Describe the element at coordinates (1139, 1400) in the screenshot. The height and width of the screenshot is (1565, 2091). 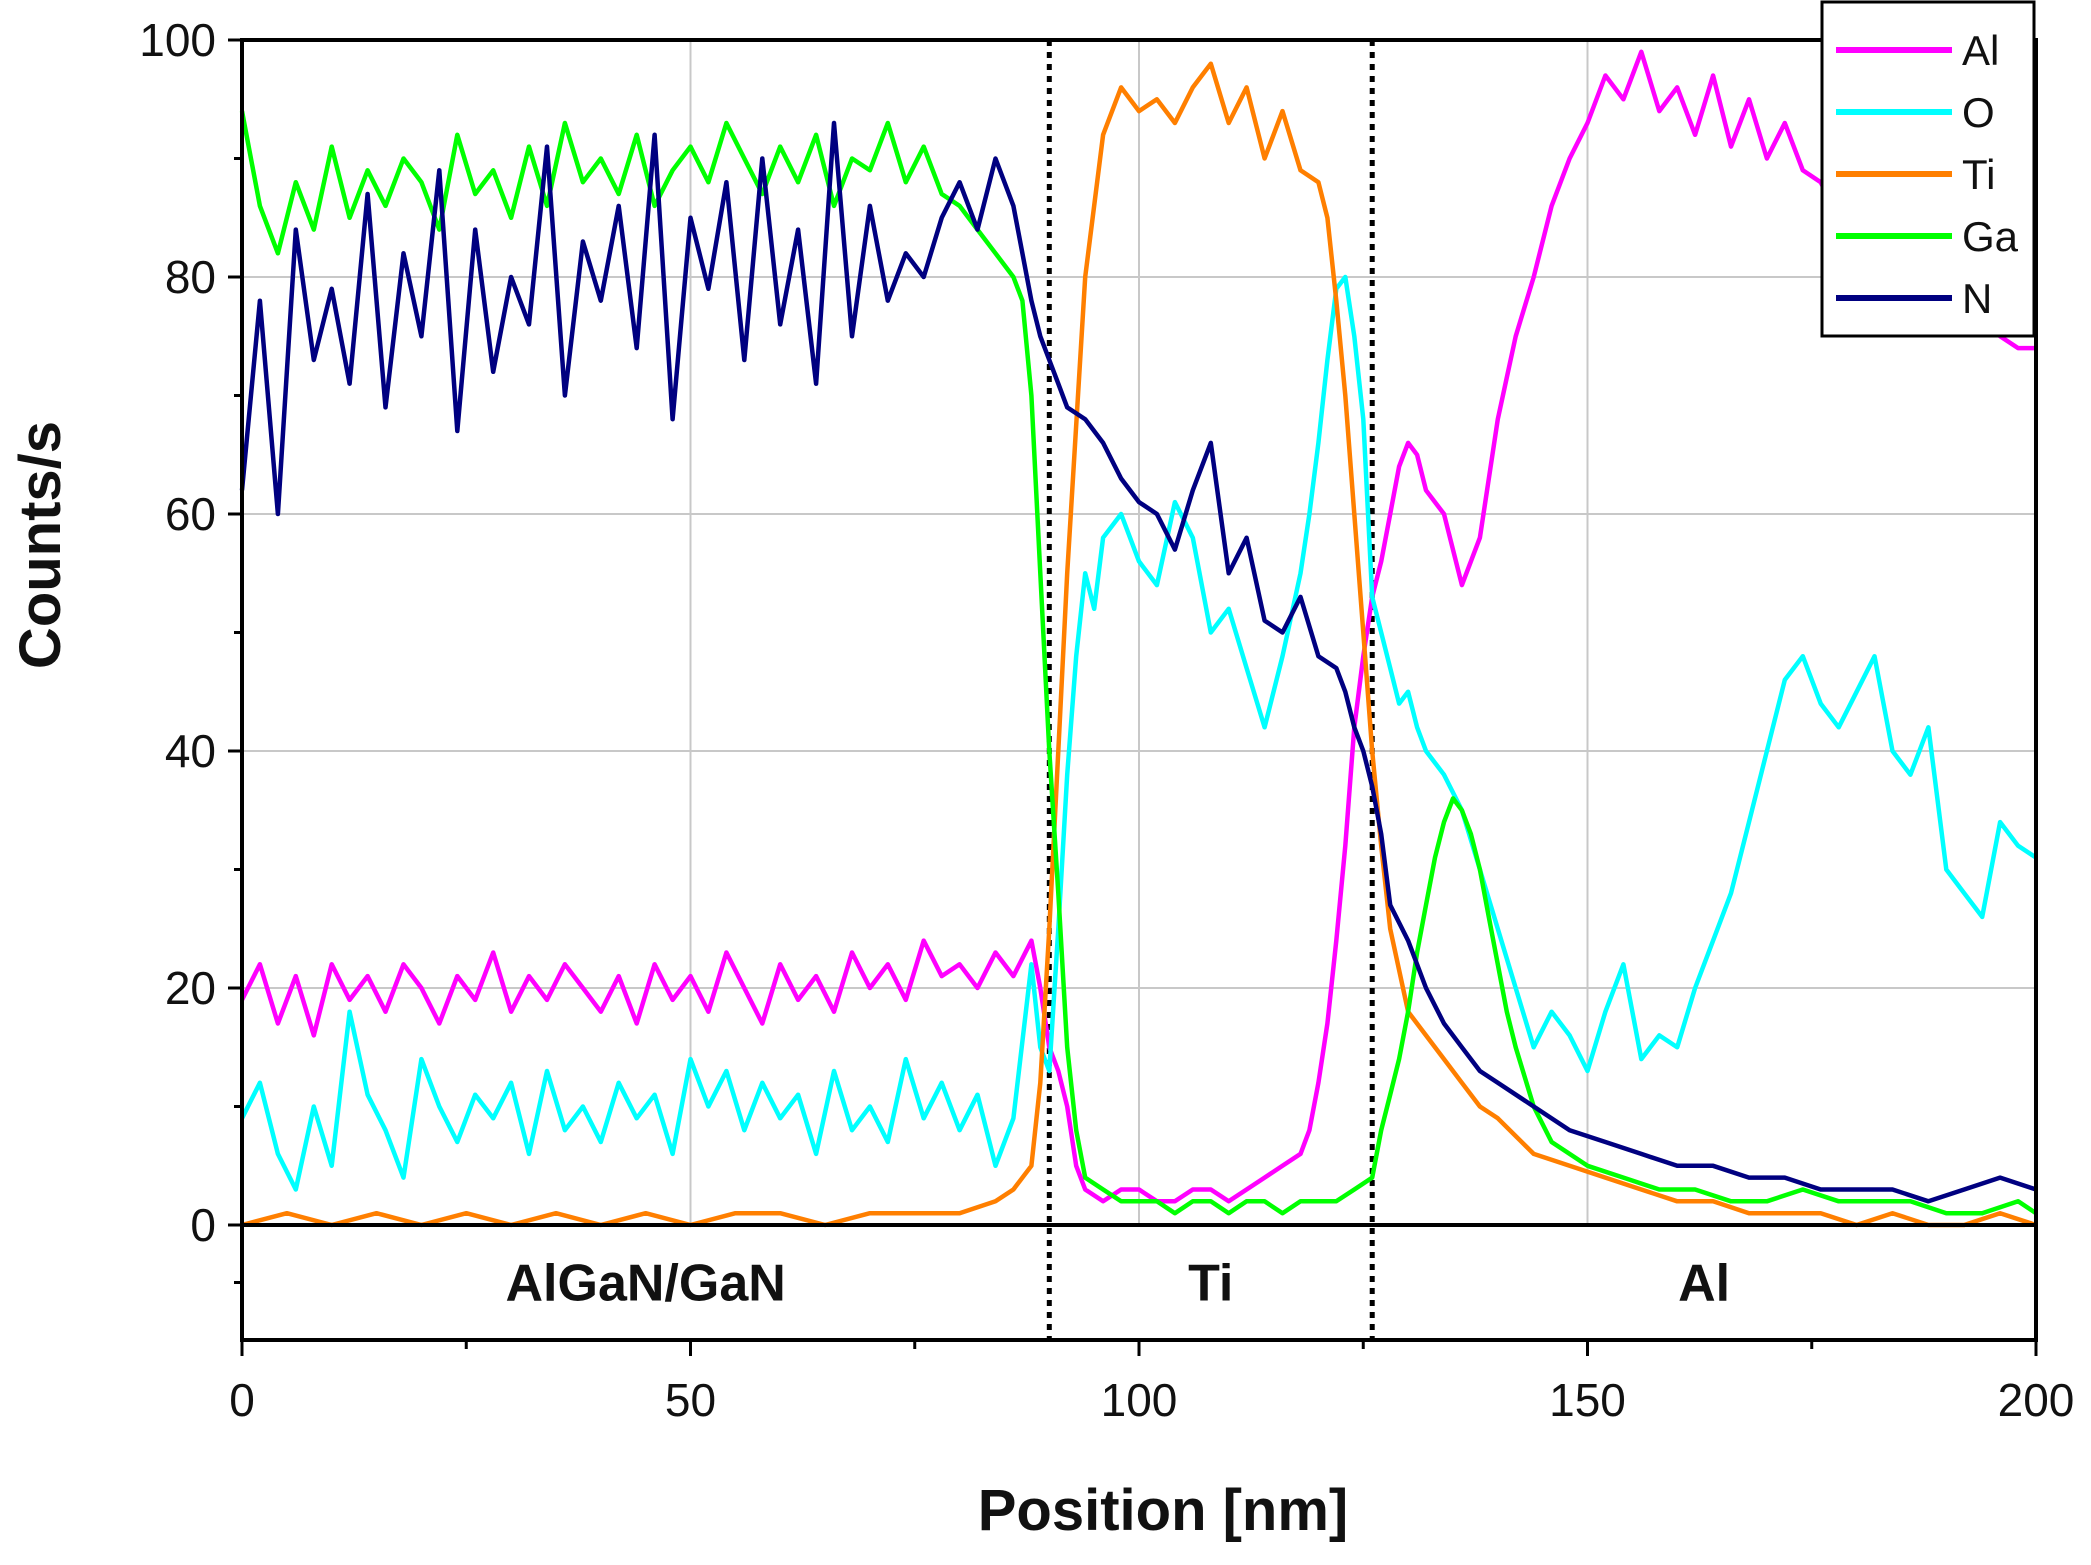
I see `x-tick-label: 100` at that location.